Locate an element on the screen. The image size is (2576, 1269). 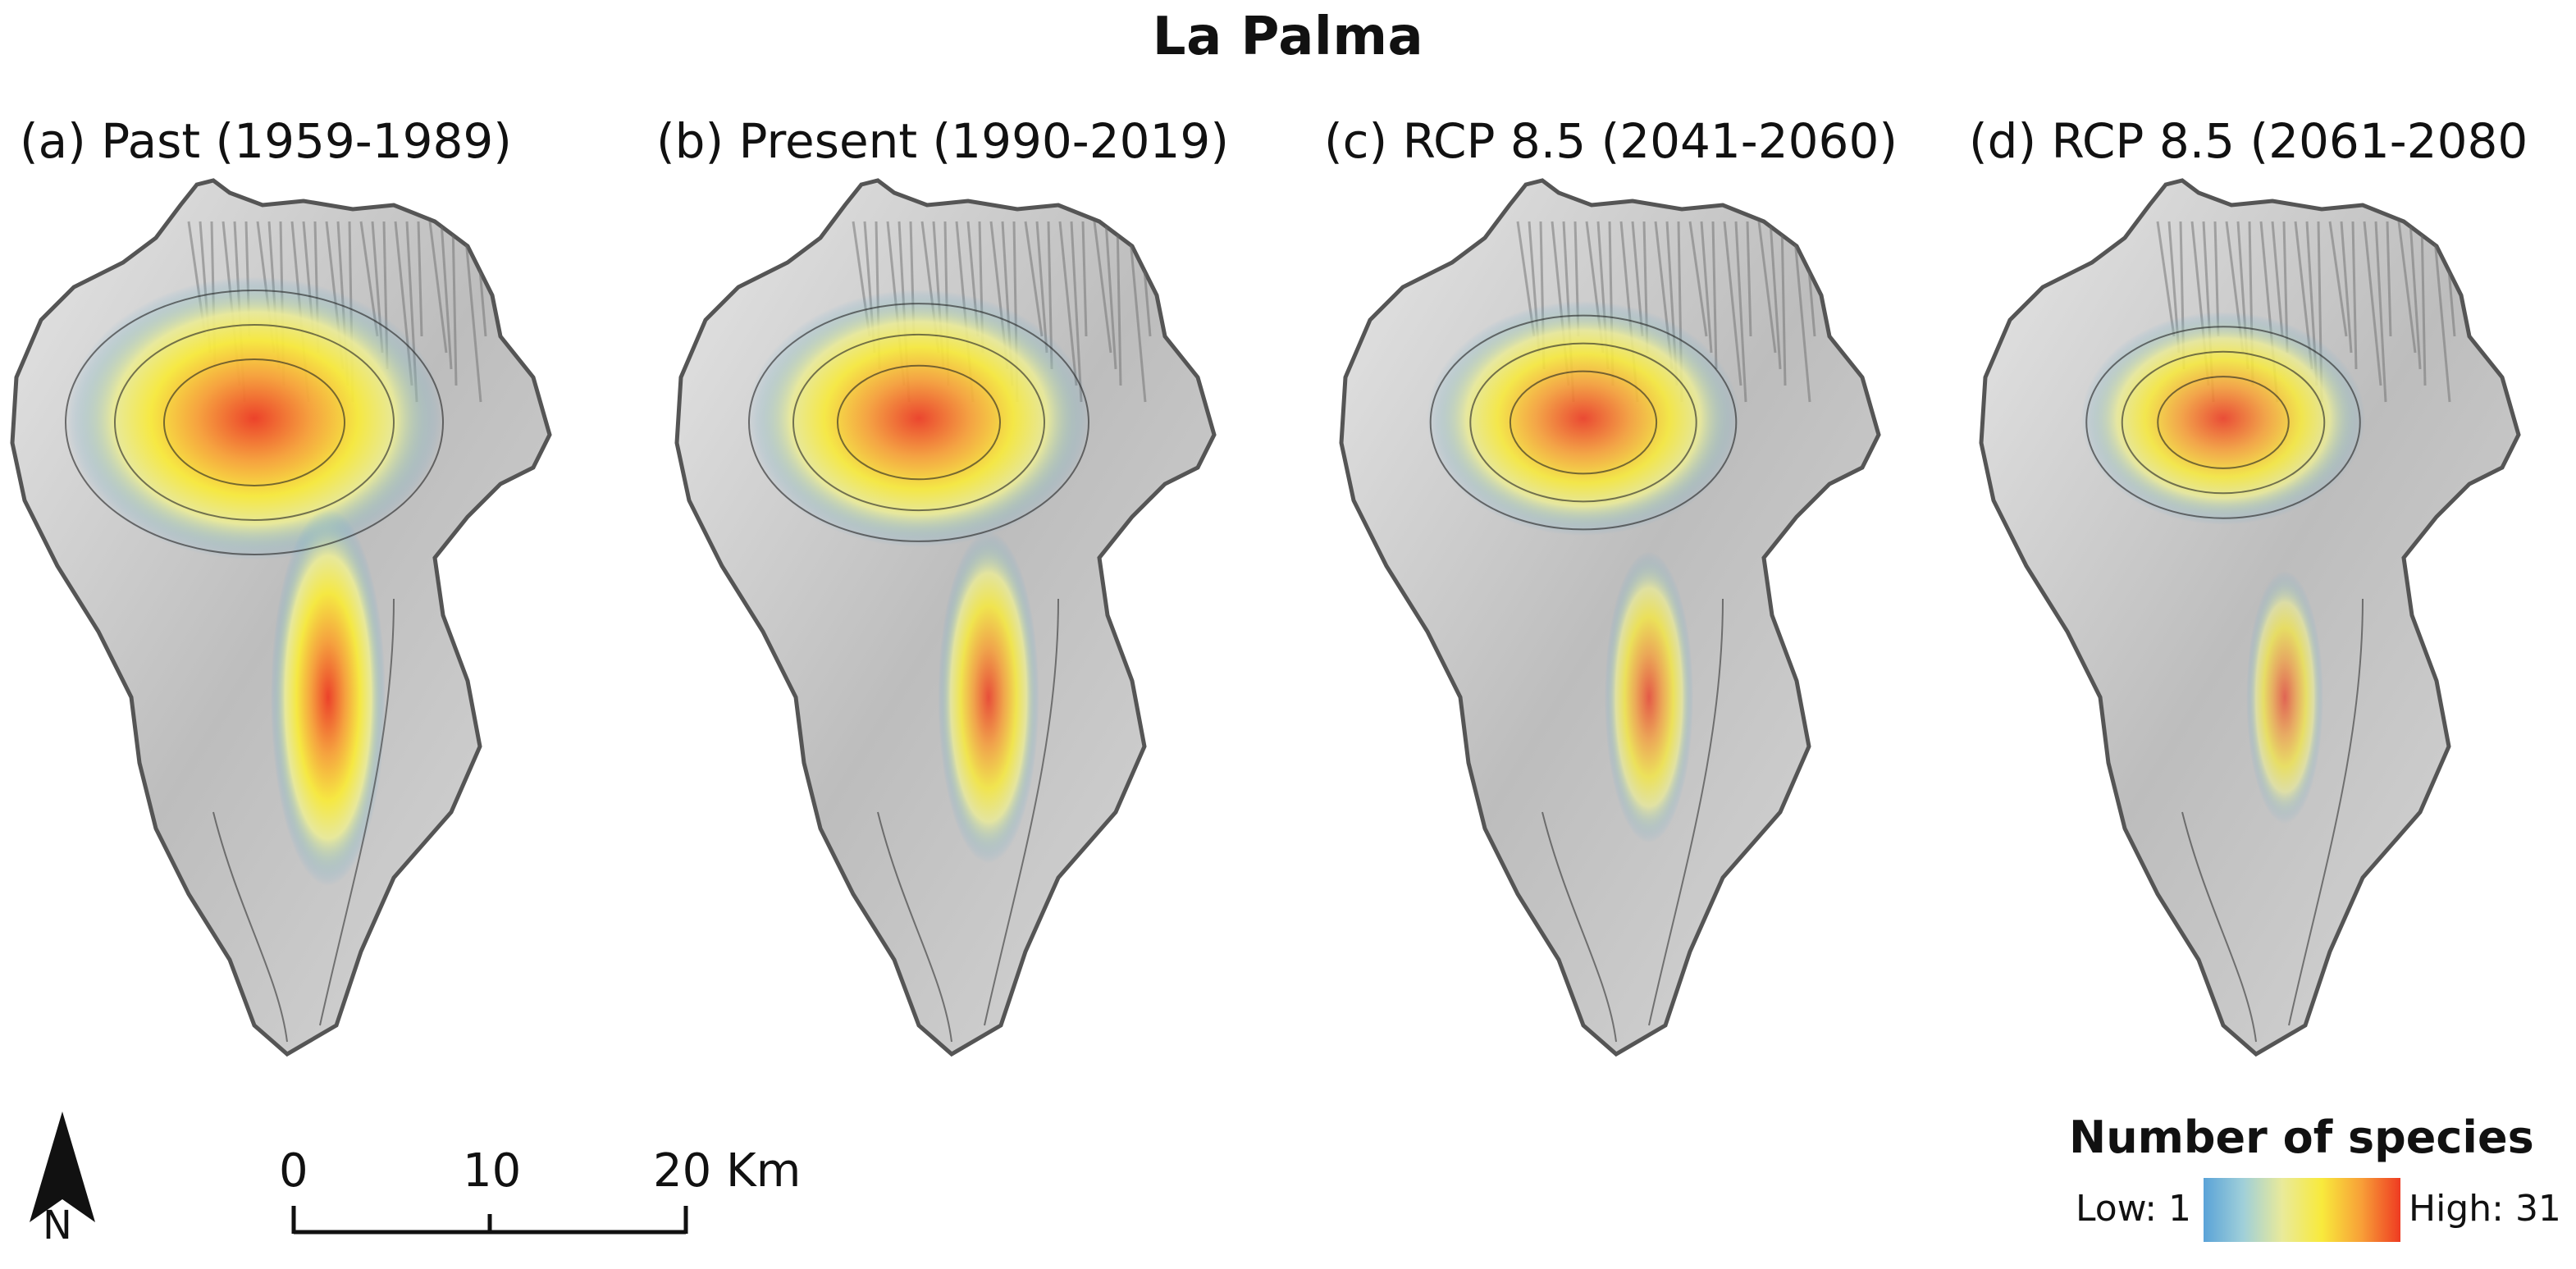
figure-title: La Palma is located at coordinates (1288, 37).